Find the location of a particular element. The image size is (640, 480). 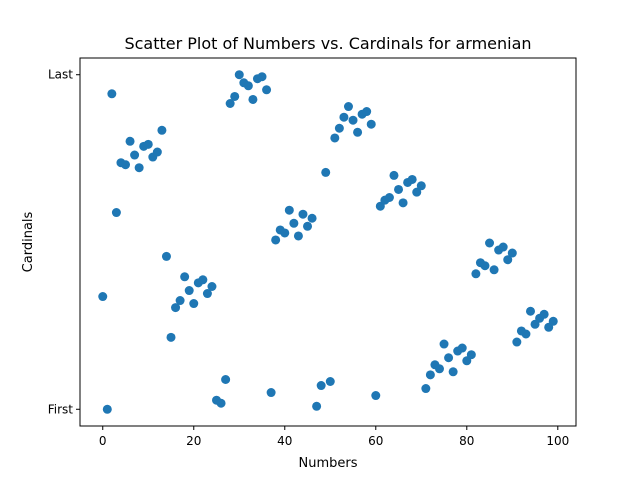

x-axis-label: Numbers is located at coordinates (328, 463).